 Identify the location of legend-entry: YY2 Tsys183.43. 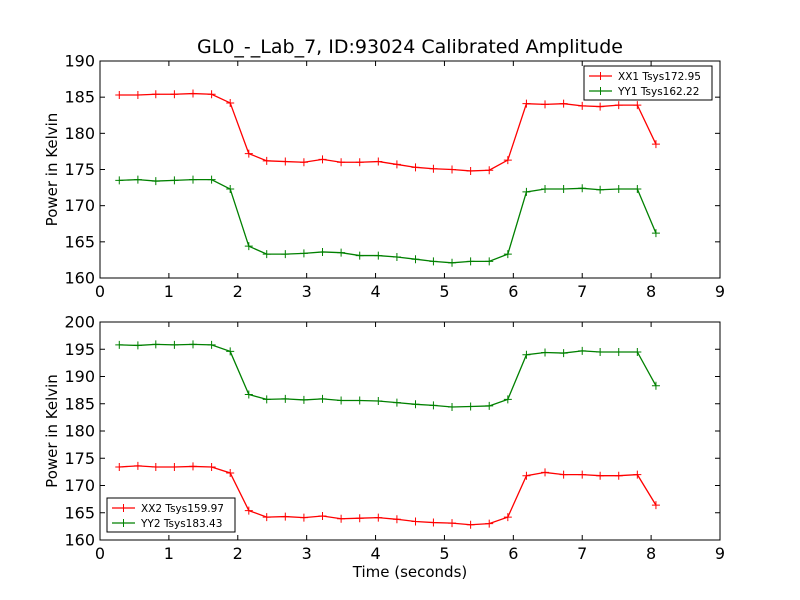
(181, 524).